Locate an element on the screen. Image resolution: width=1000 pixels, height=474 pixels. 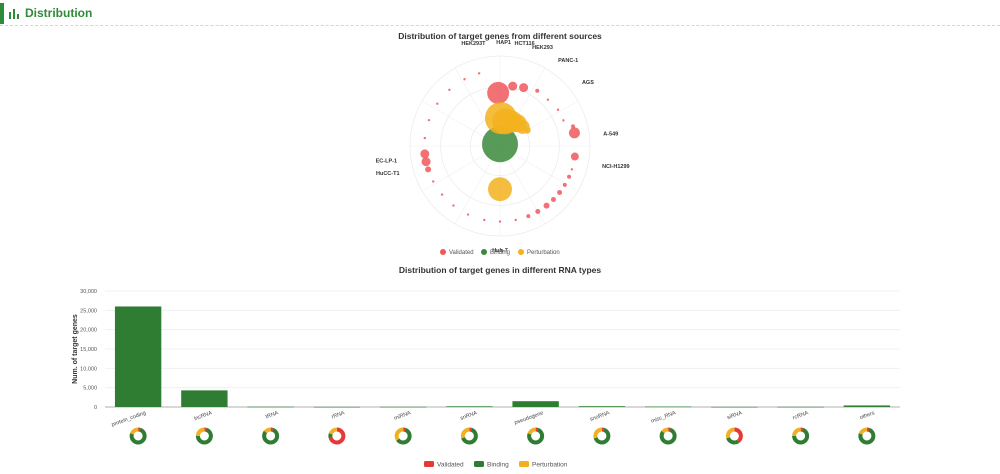
polar-angle-label-4: PANC-1 is located at coordinates (568, 61).